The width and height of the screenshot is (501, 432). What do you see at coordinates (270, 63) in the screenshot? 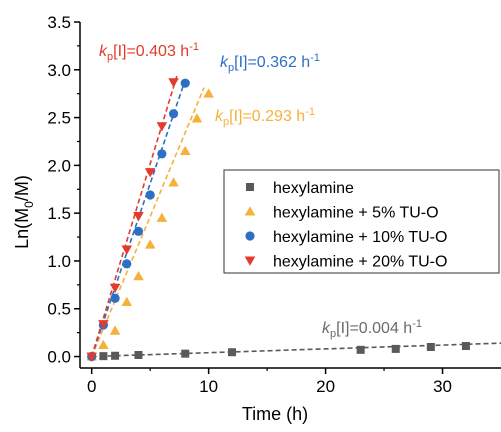
I see `rate-constant-label: kp[I]=0.362 h-1` at bounding box center [270, 63].